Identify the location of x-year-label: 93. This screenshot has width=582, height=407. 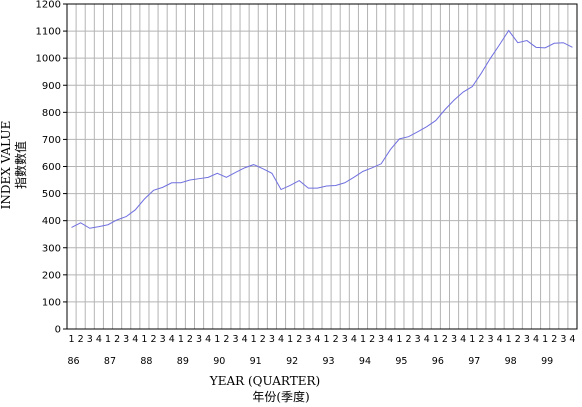
(329, 361).